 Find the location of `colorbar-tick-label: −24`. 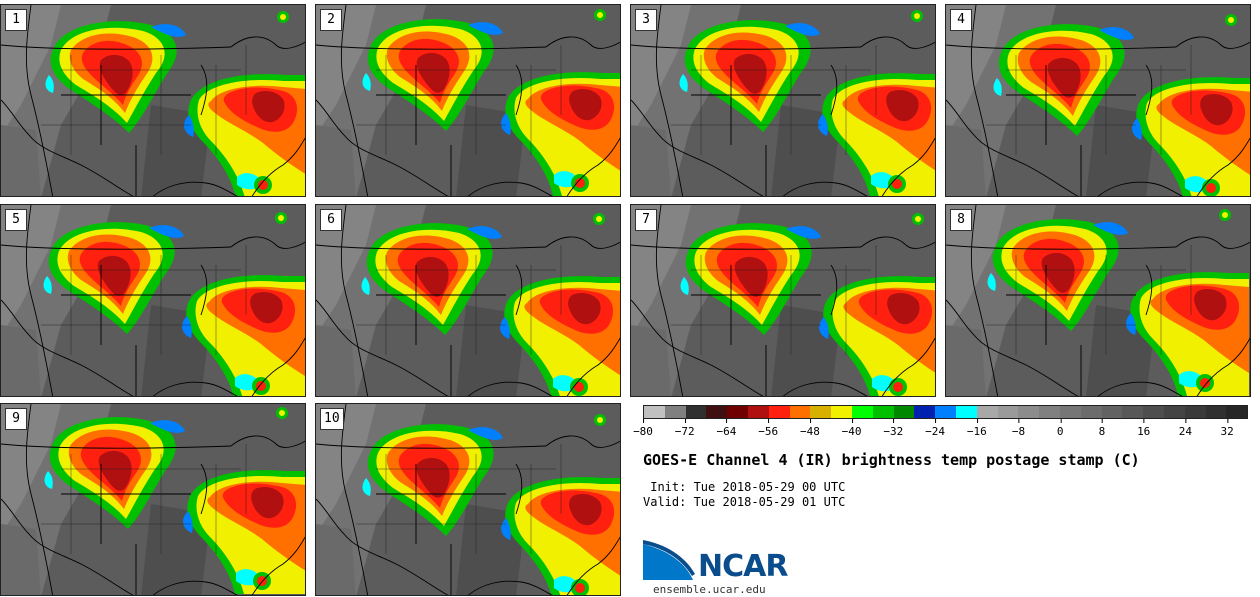

colorbar-tick-label: −24 is located at coordinates (935, 428).